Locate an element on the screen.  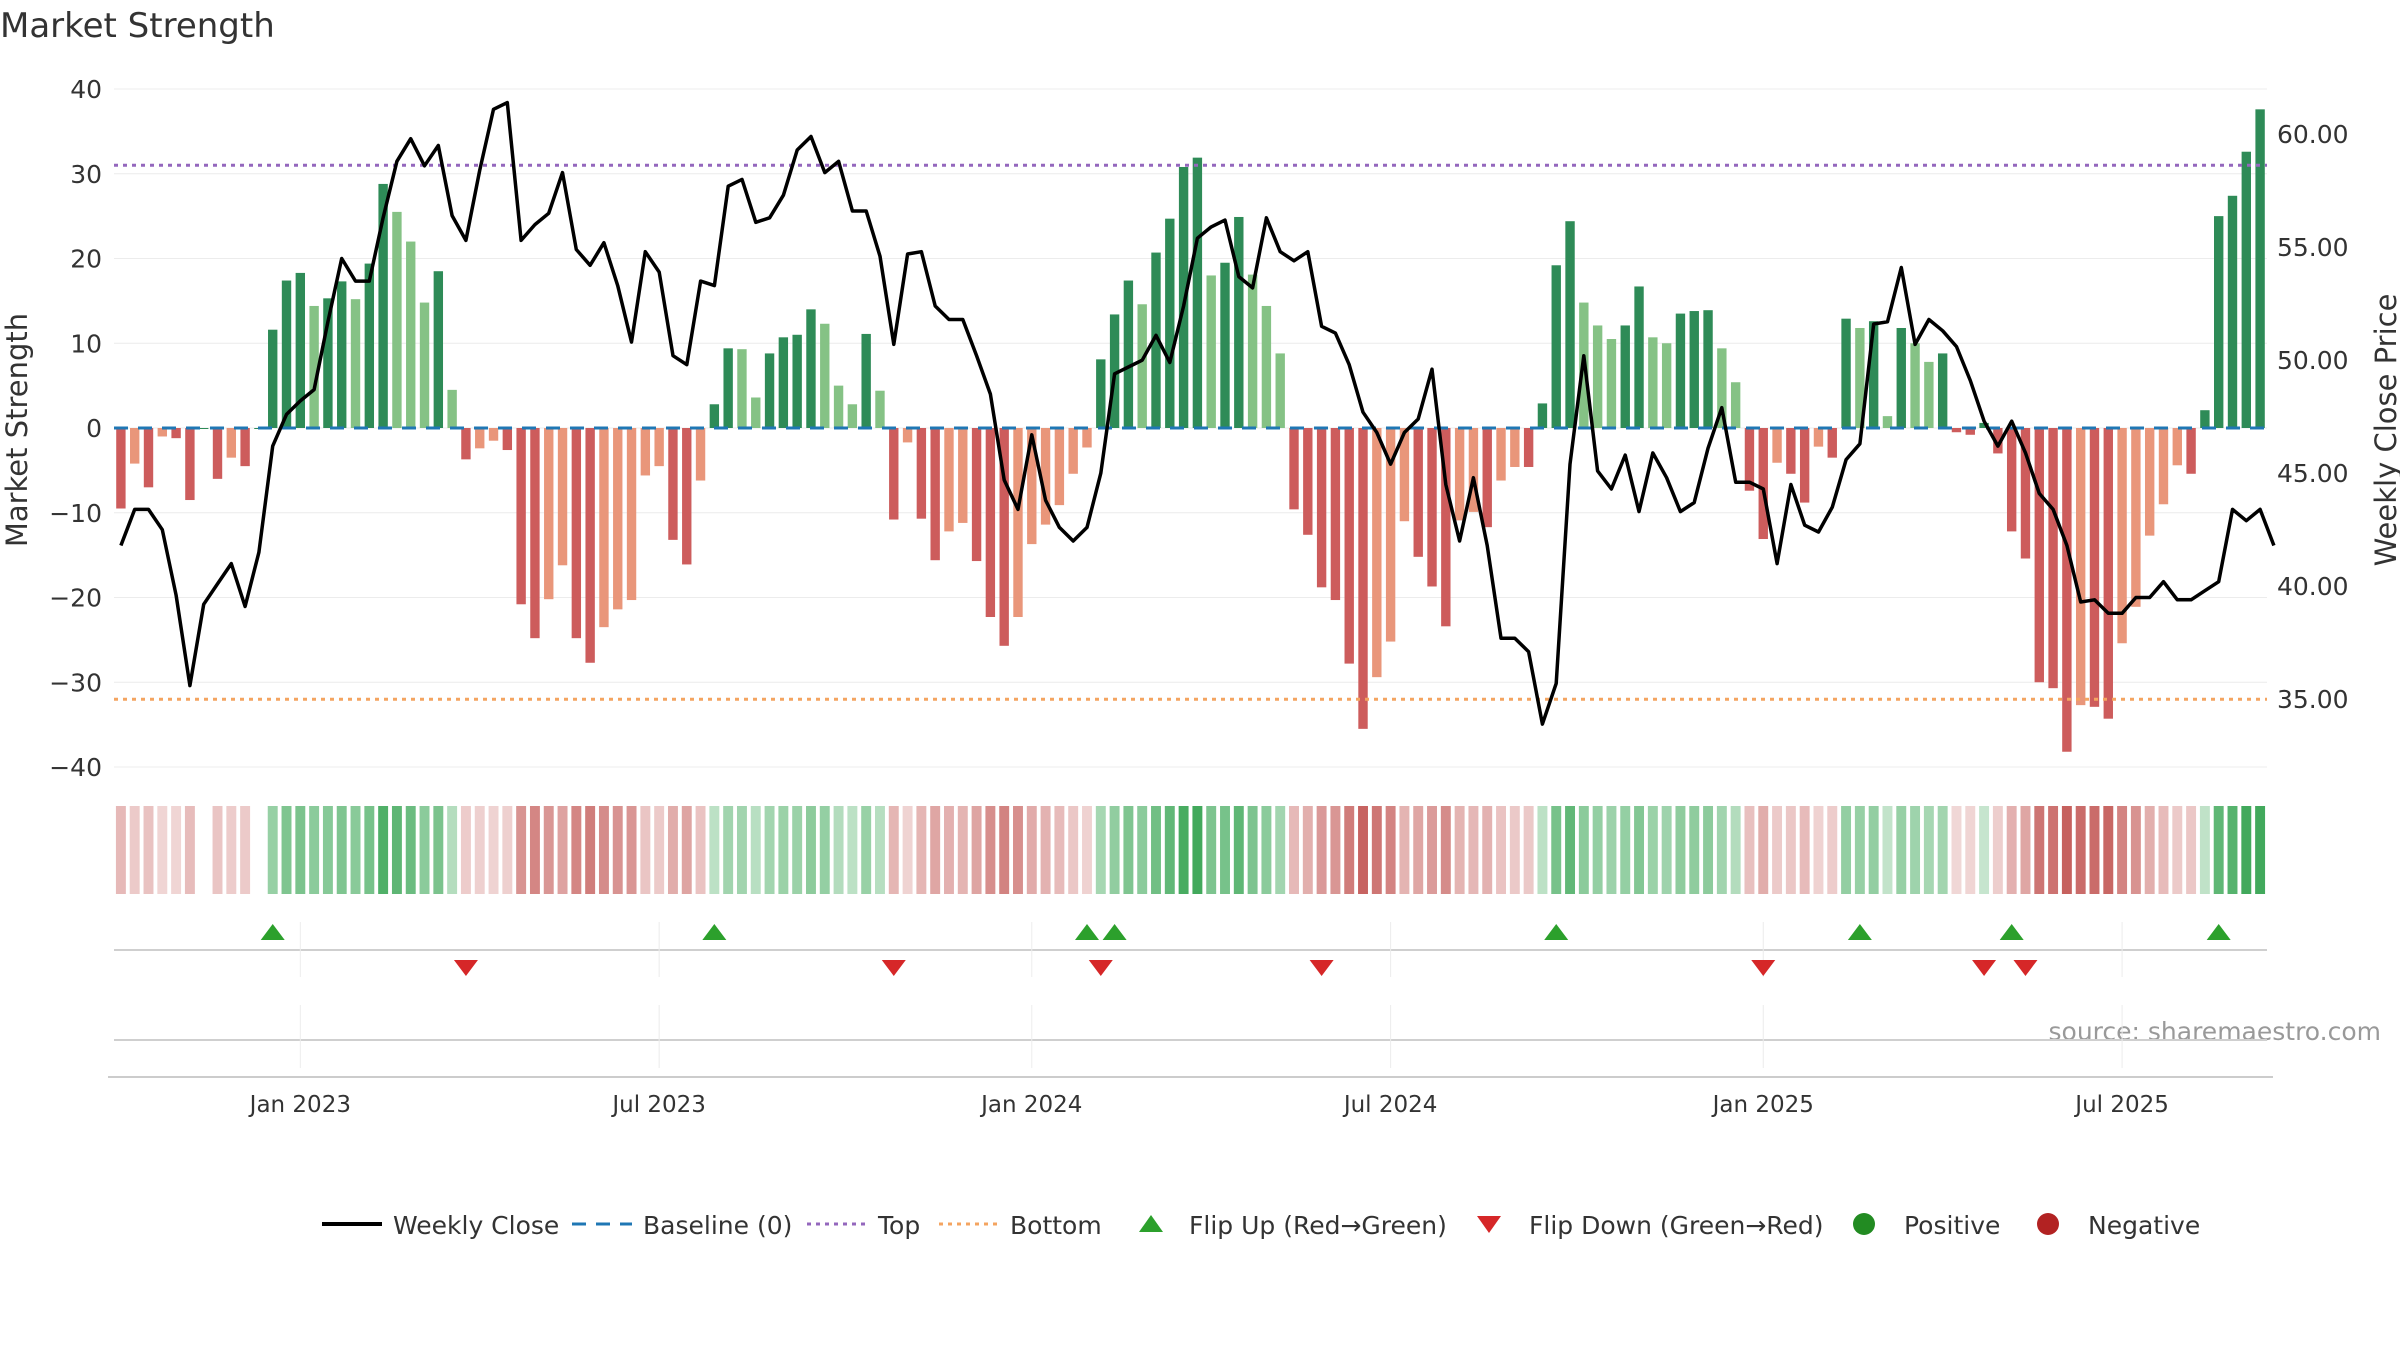
y-axis-label: Market Strength is located at coordinates (17, 430).